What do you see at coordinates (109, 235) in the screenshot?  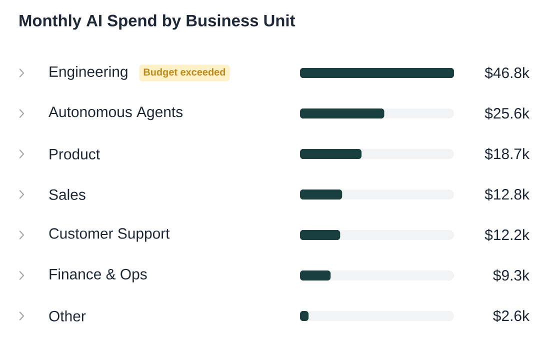 I see `y-tick-label: Customer Support` at bounding box center [109, 235].